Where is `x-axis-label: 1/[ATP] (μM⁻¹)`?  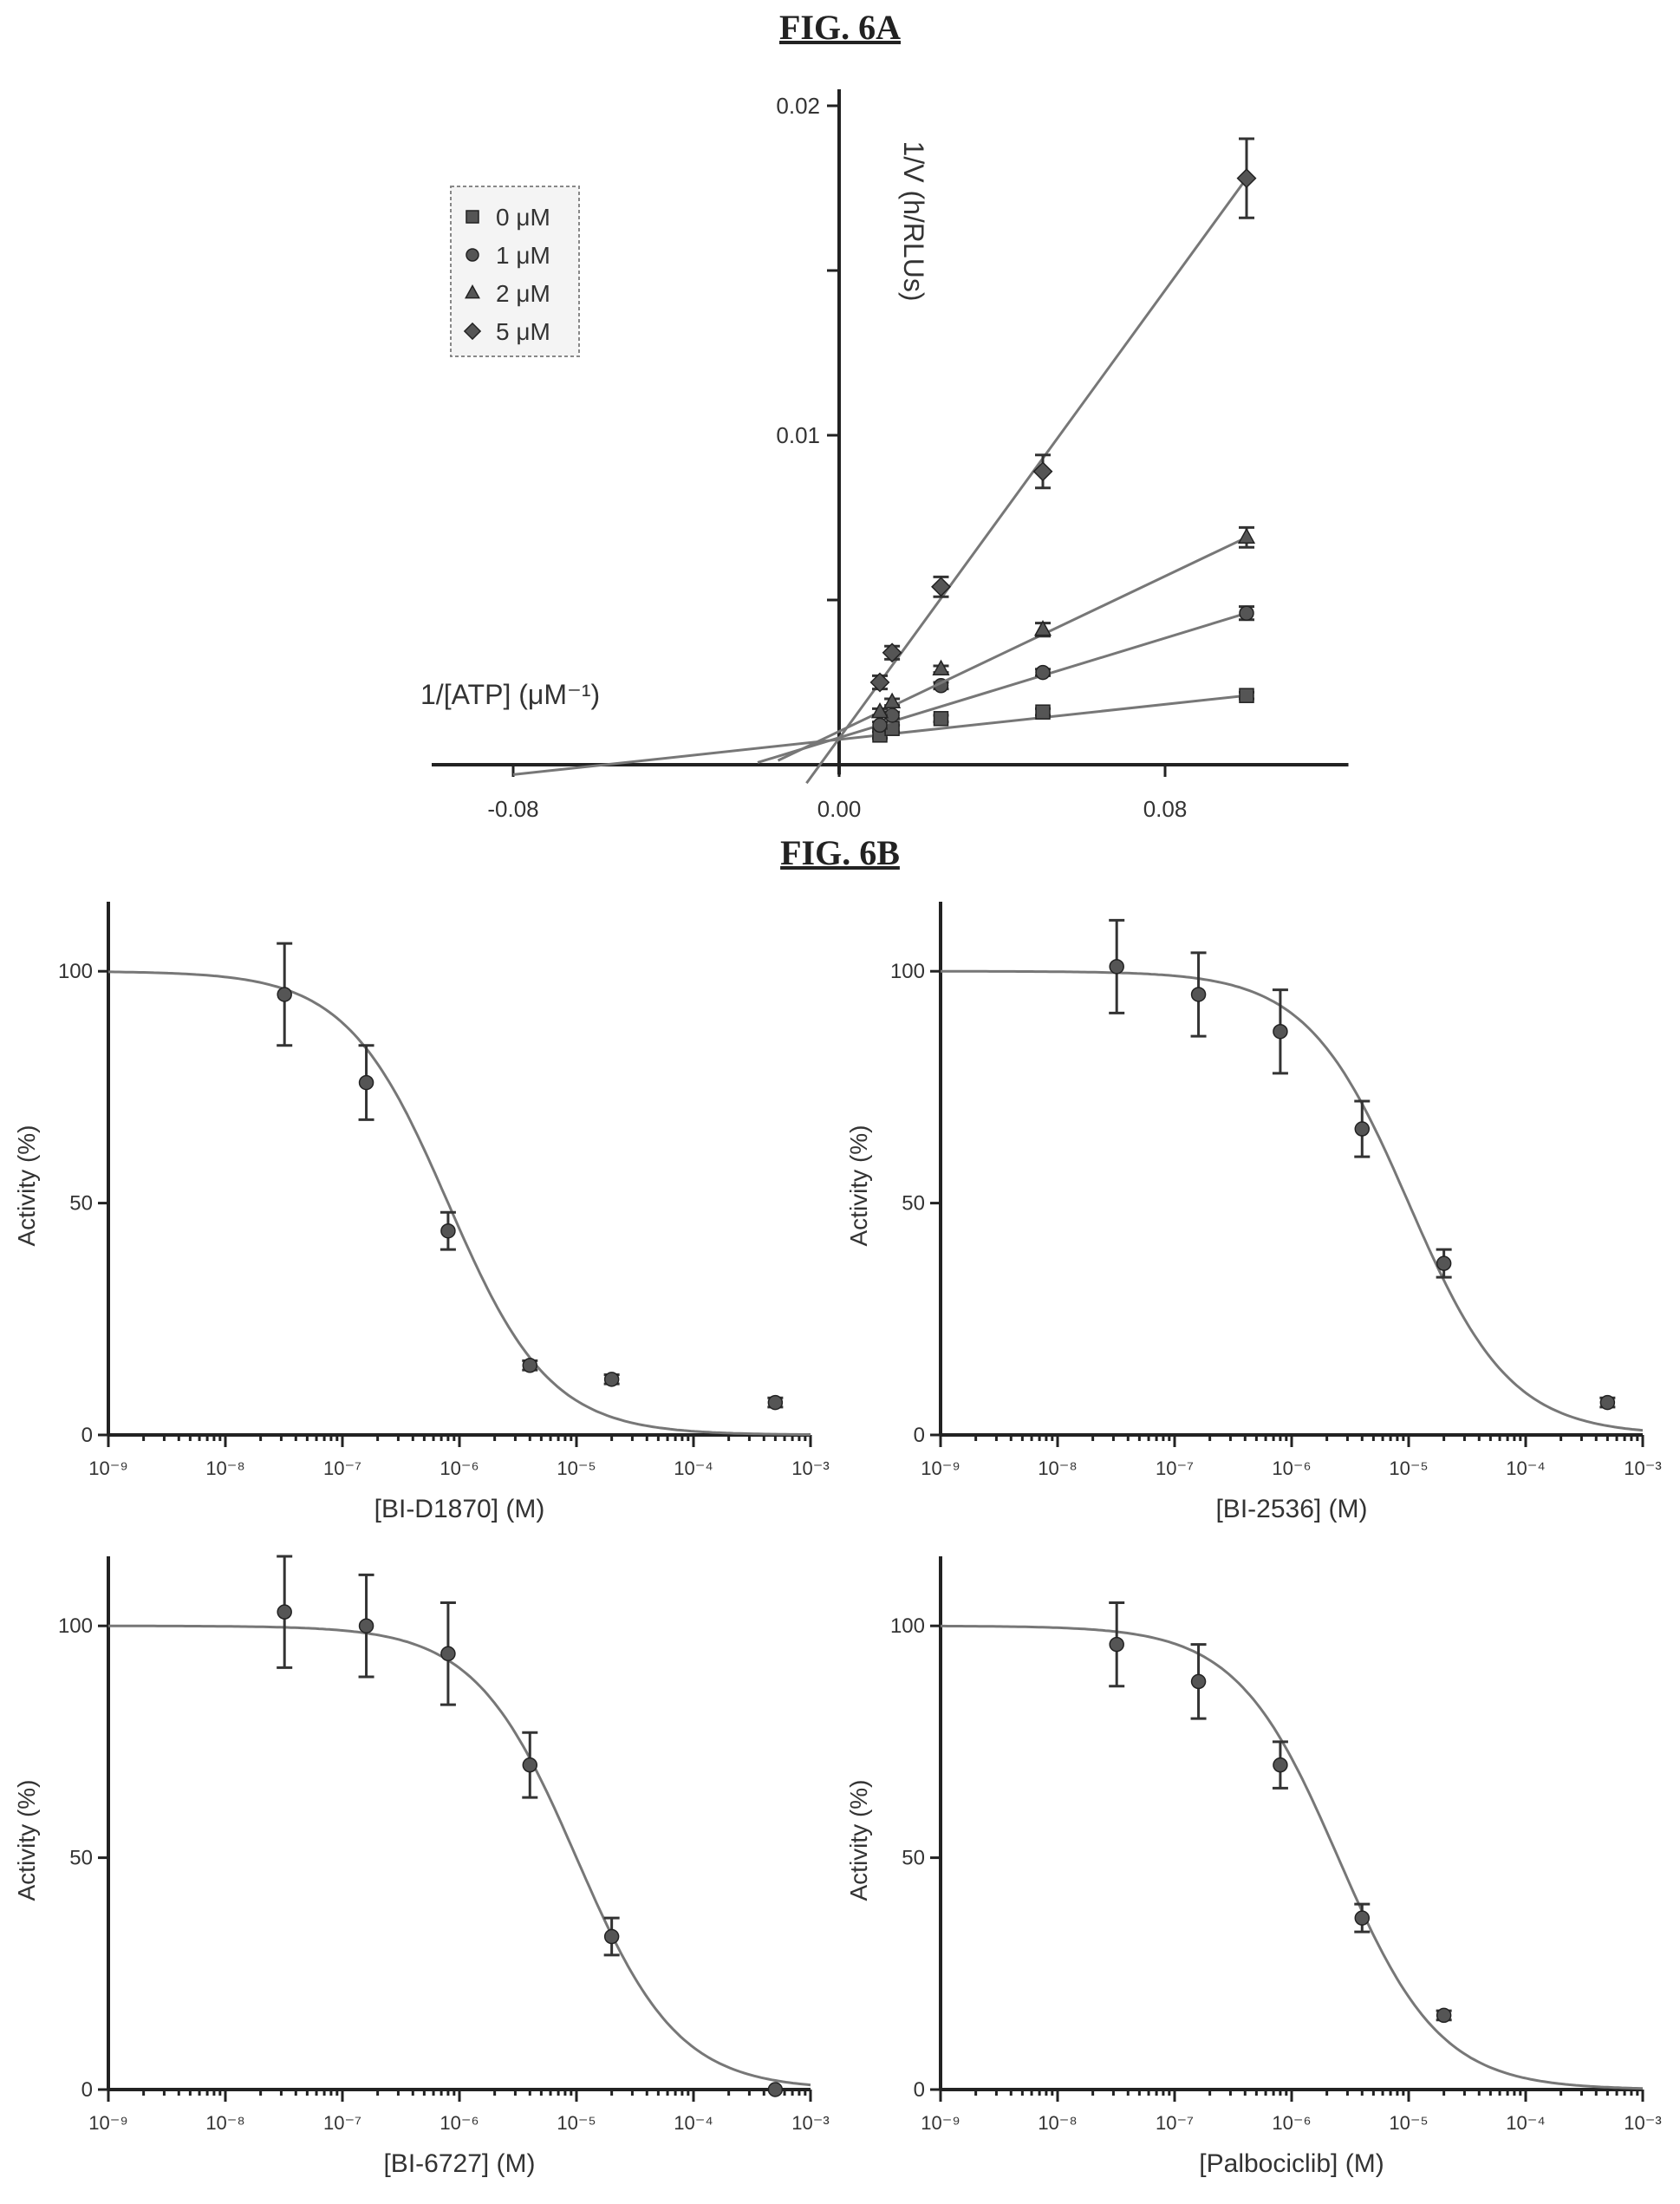 x-axis-label: 1/[ATP] (μM⁻¹) is located at coordinates (510, 694).